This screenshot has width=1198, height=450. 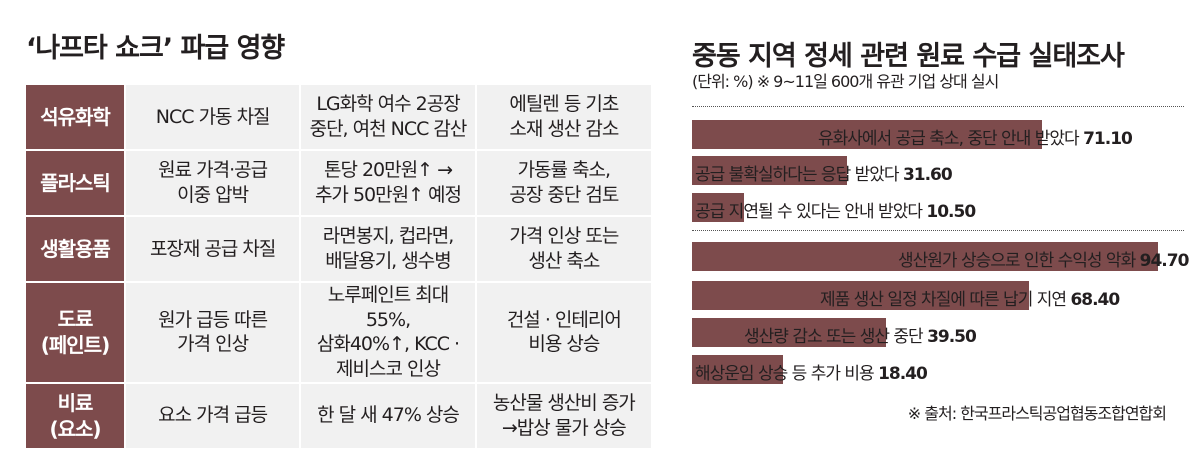 What do you see at coordinates (949, 139) in the screenshot?
I see `category-label: 유화사에서 공급 축소, 중단 안내 받았다` at bounding box center [949, 139].